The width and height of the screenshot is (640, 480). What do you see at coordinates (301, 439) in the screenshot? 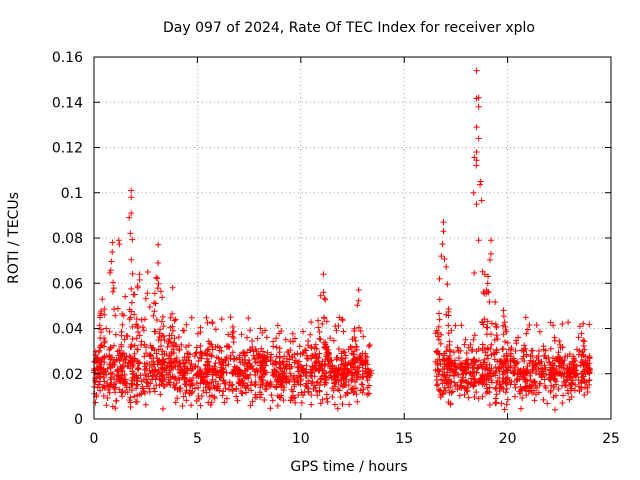
I see `x-tick-label: 10` at bounding box center [301, 439].